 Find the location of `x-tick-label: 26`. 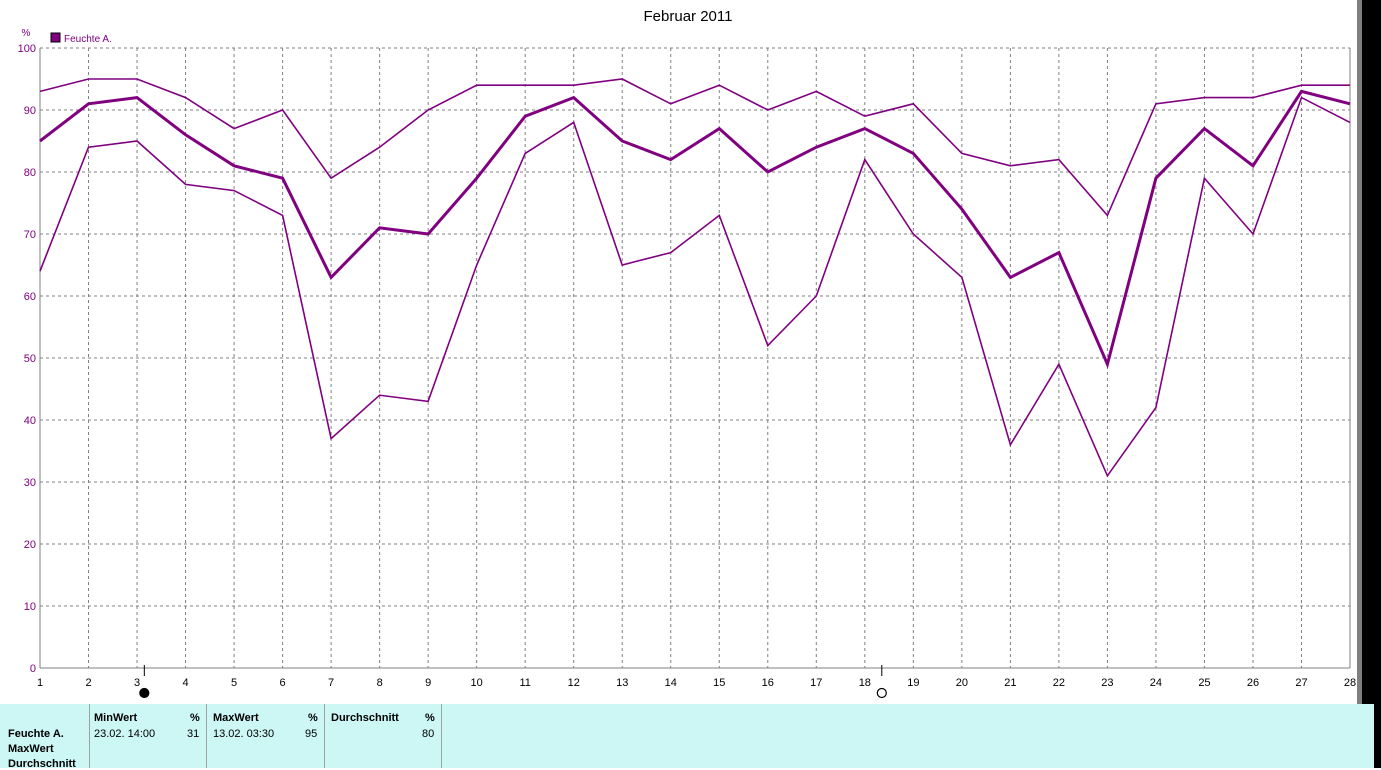

x-tick-label: 26 is located at coordinates (1253, 683).